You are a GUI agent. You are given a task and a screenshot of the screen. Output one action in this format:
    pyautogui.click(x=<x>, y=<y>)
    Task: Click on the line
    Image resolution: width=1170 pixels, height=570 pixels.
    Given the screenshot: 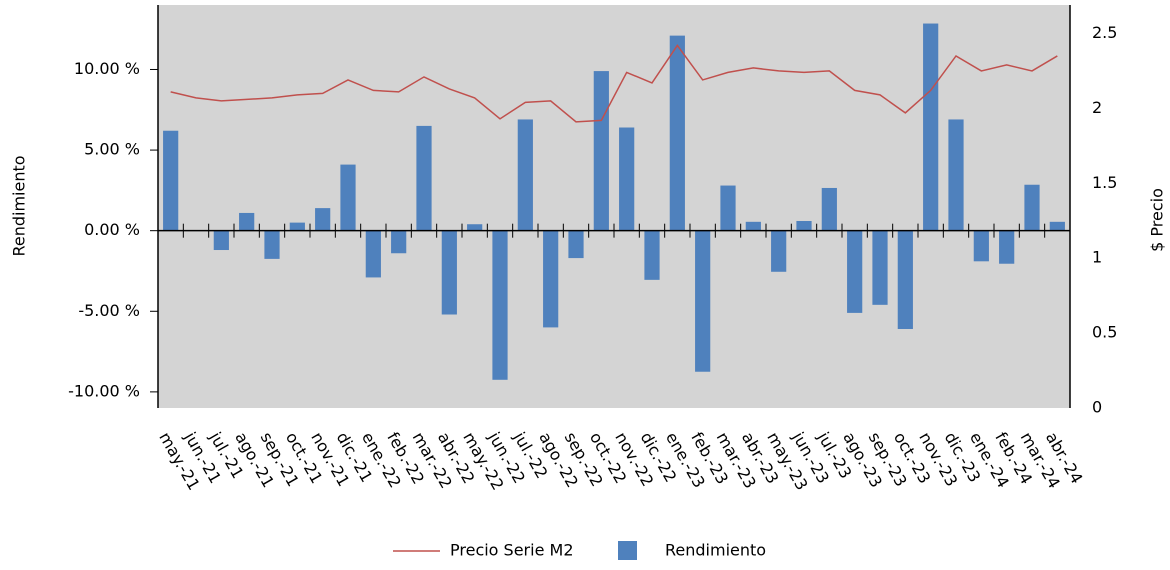 What is the action you would take?
    pyautogui.click(x=614, y=83)
    